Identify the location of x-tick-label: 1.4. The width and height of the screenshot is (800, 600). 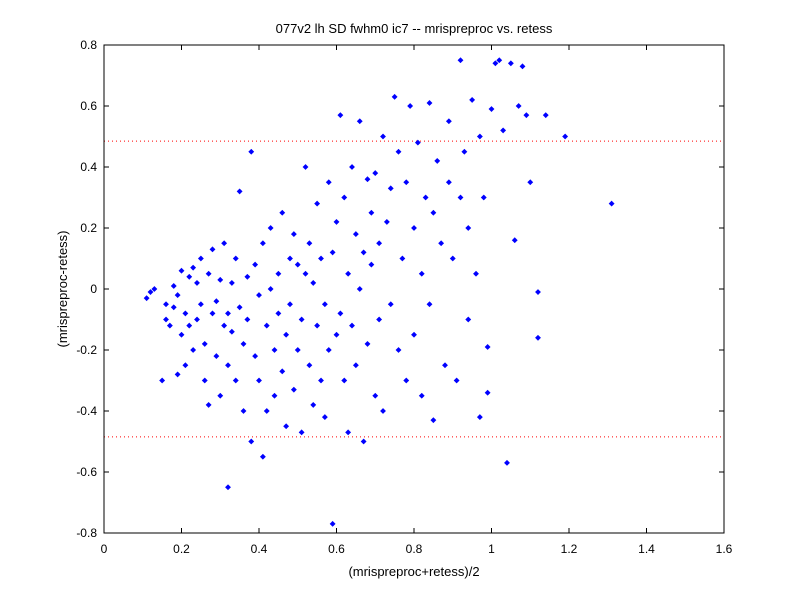
(646, 549).